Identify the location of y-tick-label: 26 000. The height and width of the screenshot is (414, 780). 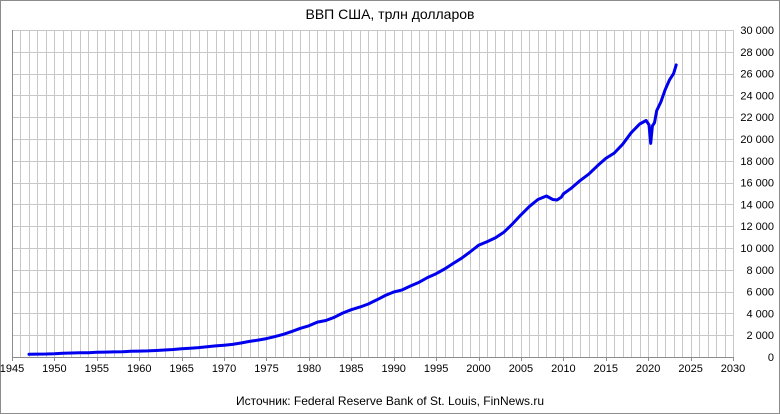
(757, 75).